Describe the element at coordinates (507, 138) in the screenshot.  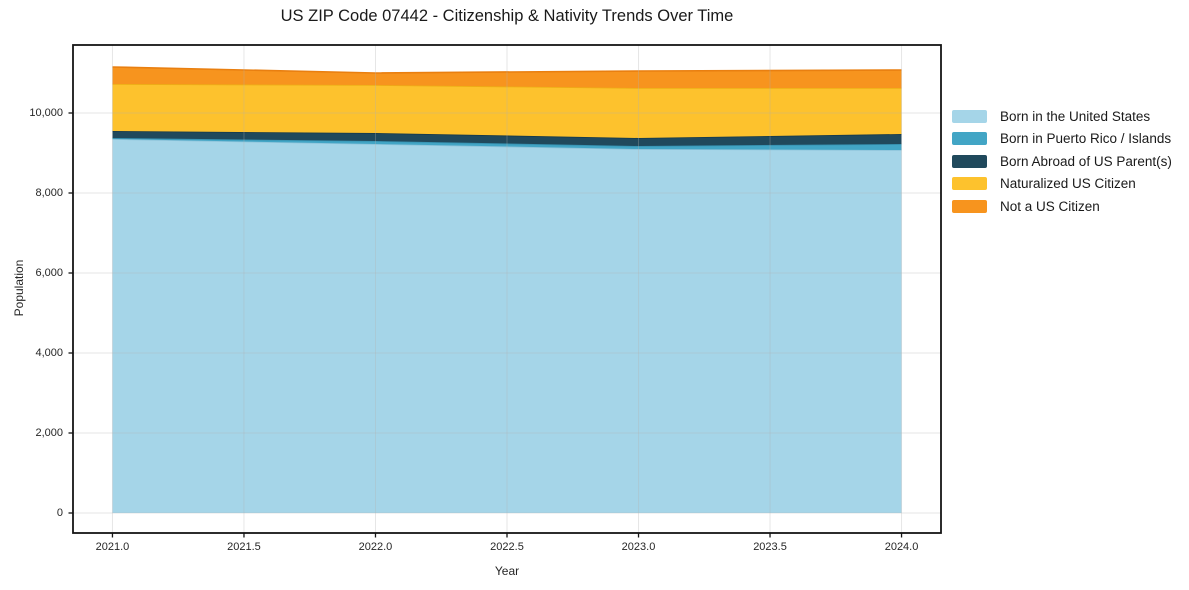
I see `area-born-abroad-of-us-parent-s-` at that location.